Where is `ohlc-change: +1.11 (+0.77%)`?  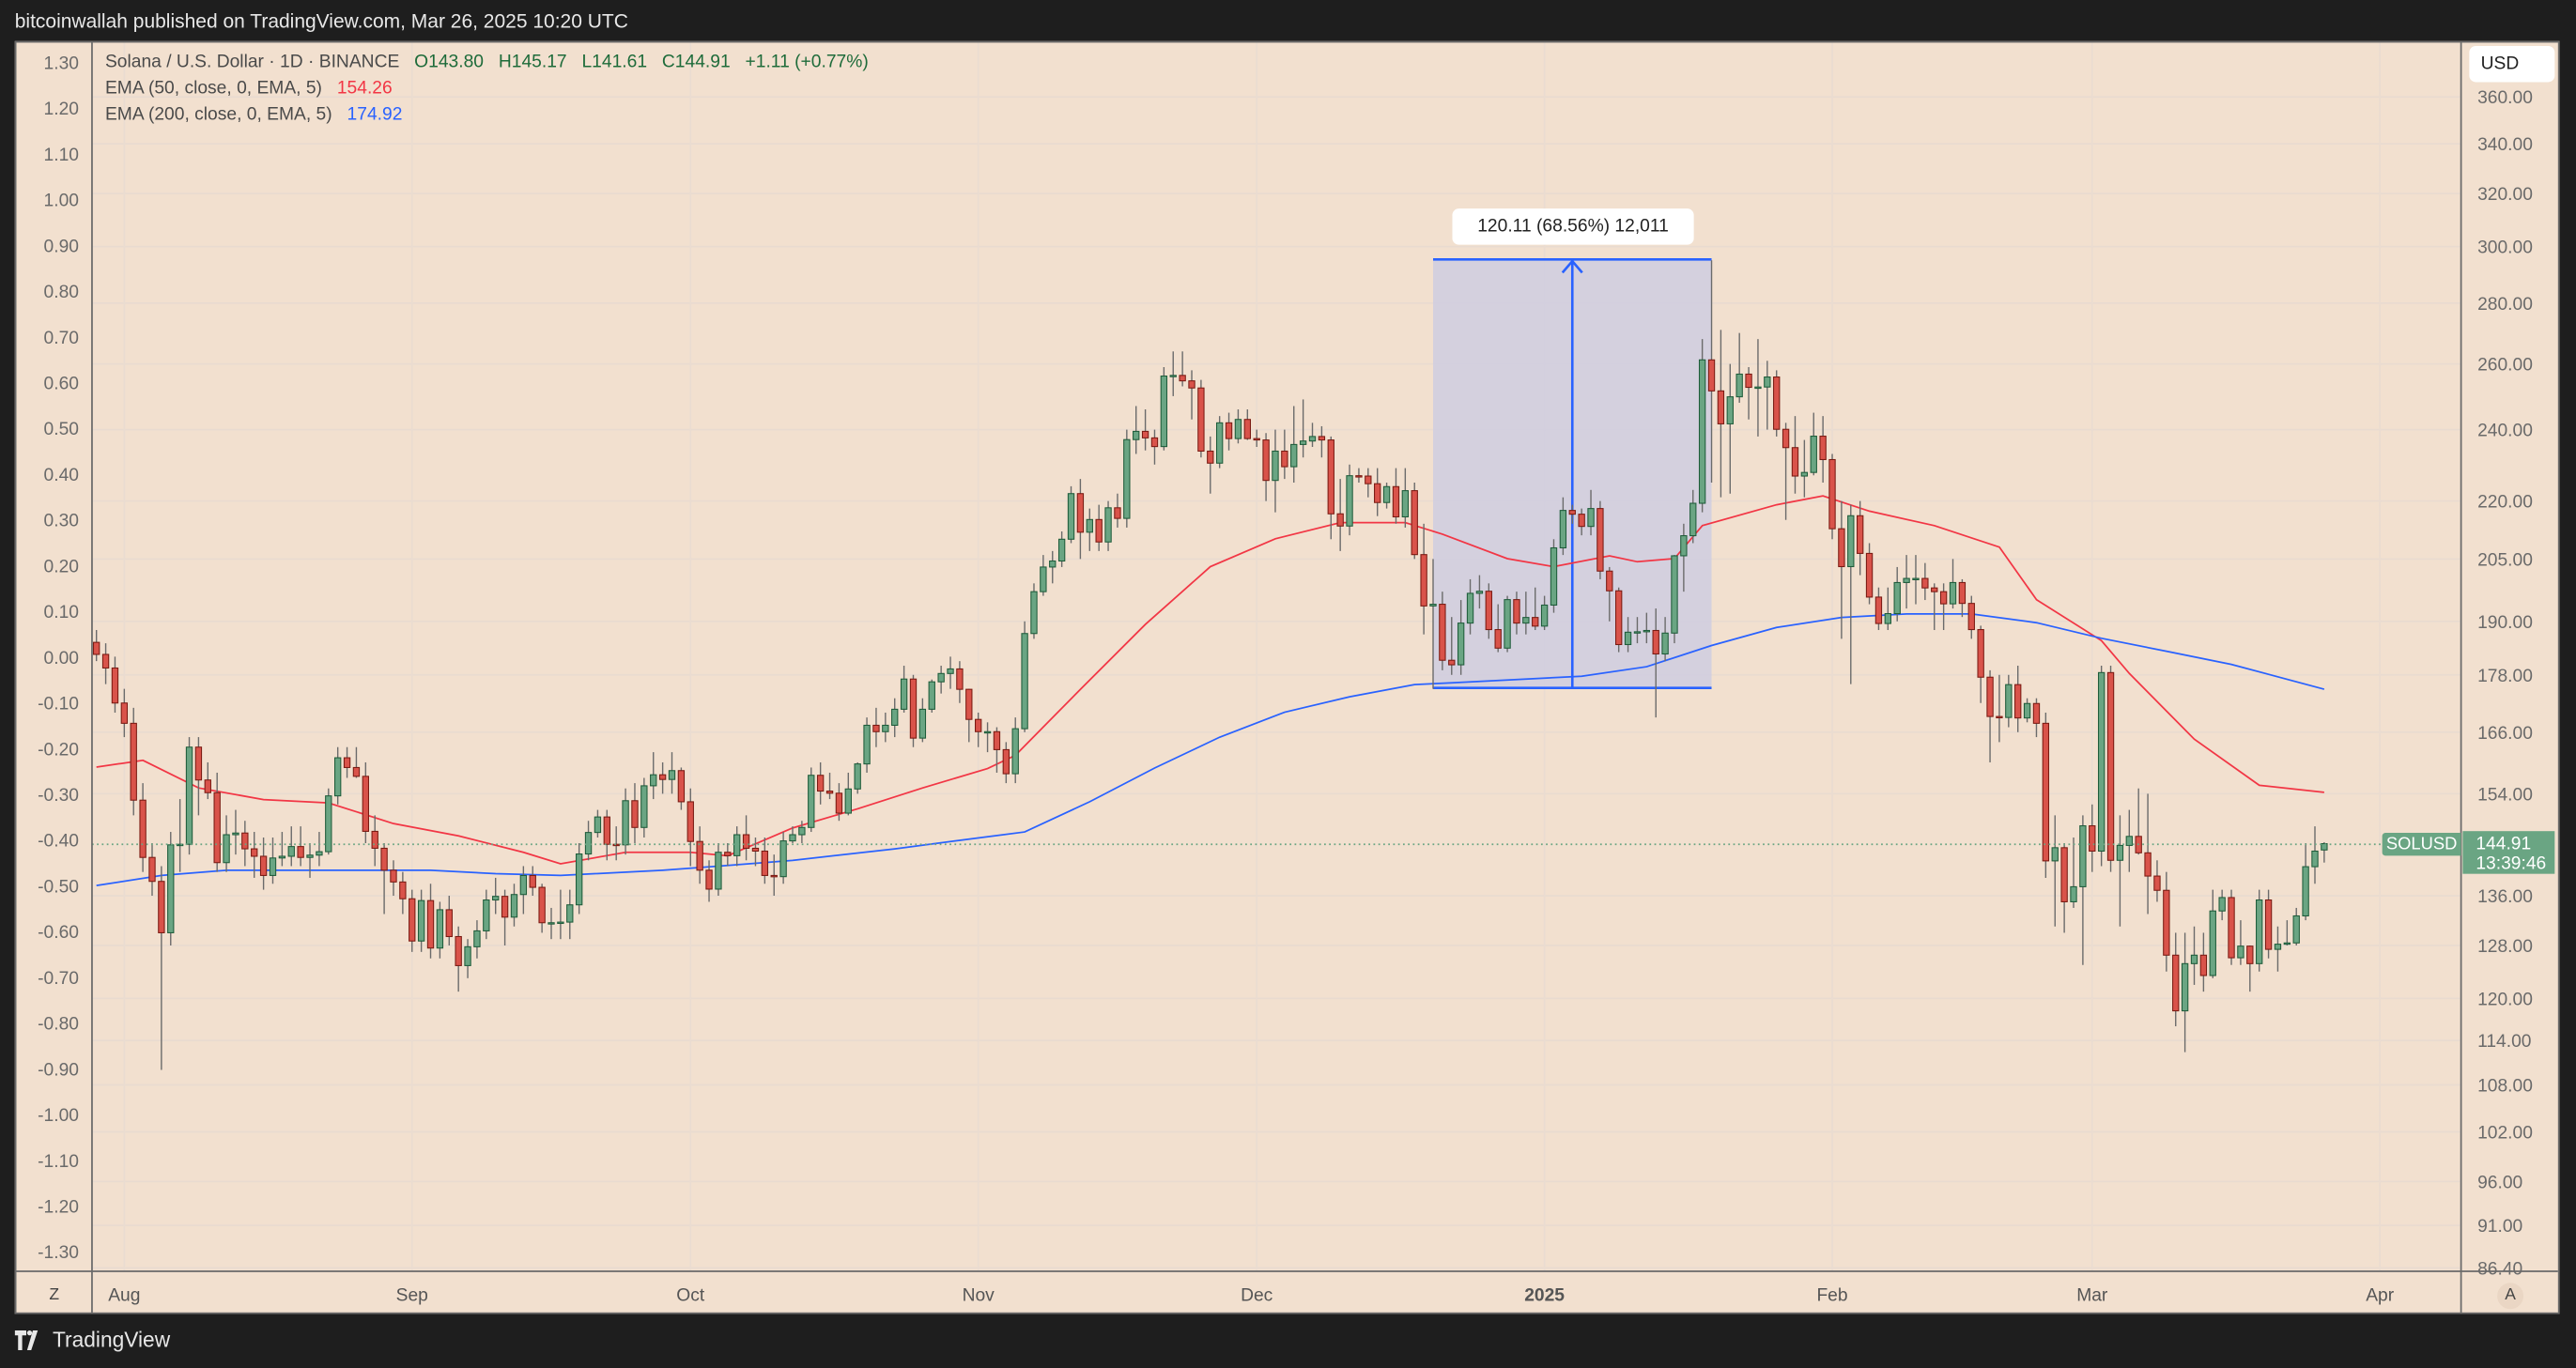 ohlc-change: +1.11 (+0.77%) is located at coordinates (807, 62).